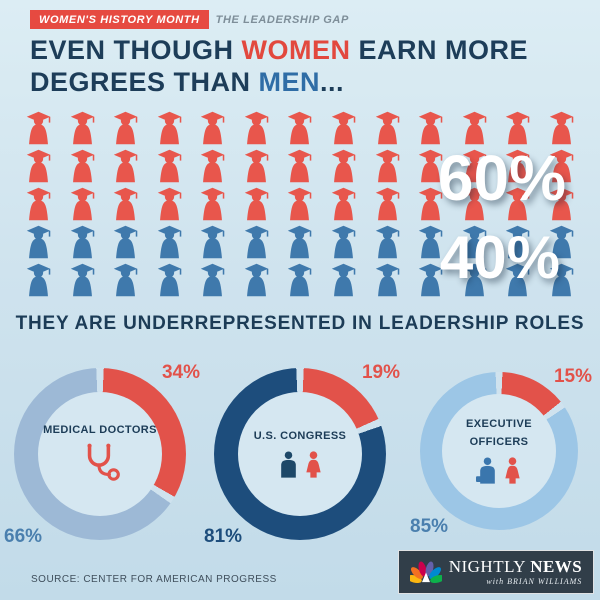 Image resolution: width=600 pixels, height=600 pixels. What do you see at coordinates (23, 536) in the screenshot?
I see `men-percentage-label: 66%` at bounding box center [23, 536].